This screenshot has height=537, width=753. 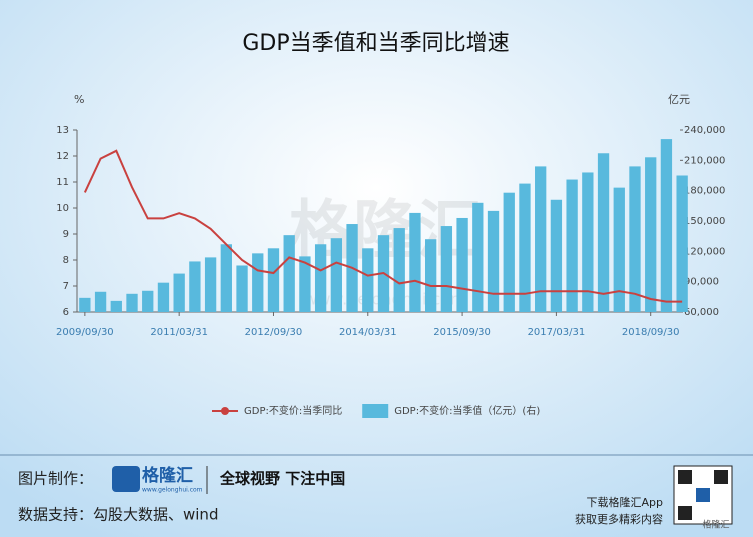 I want to click on footer-logo-url: www.gelonghui.com, so click(x=172, y=490).